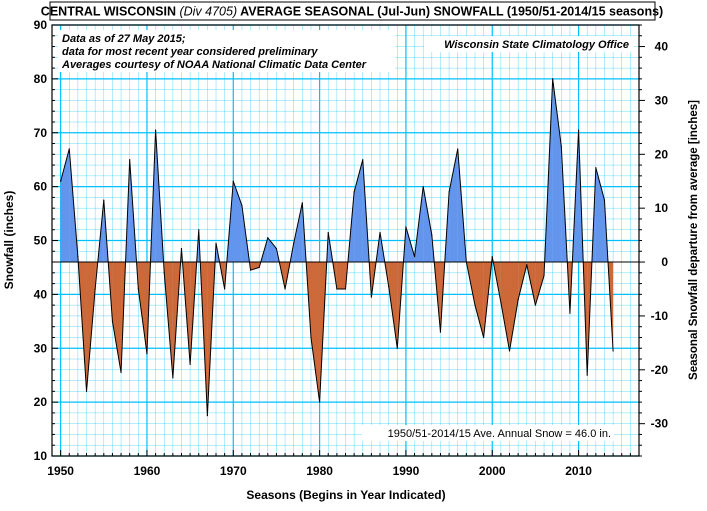 The width and height of the screenshot is (707, 511). What do you see at coordinates (660, 370) in the screenshot?
I see `y2-tick-label: -20` at bounding box center [660, 370].